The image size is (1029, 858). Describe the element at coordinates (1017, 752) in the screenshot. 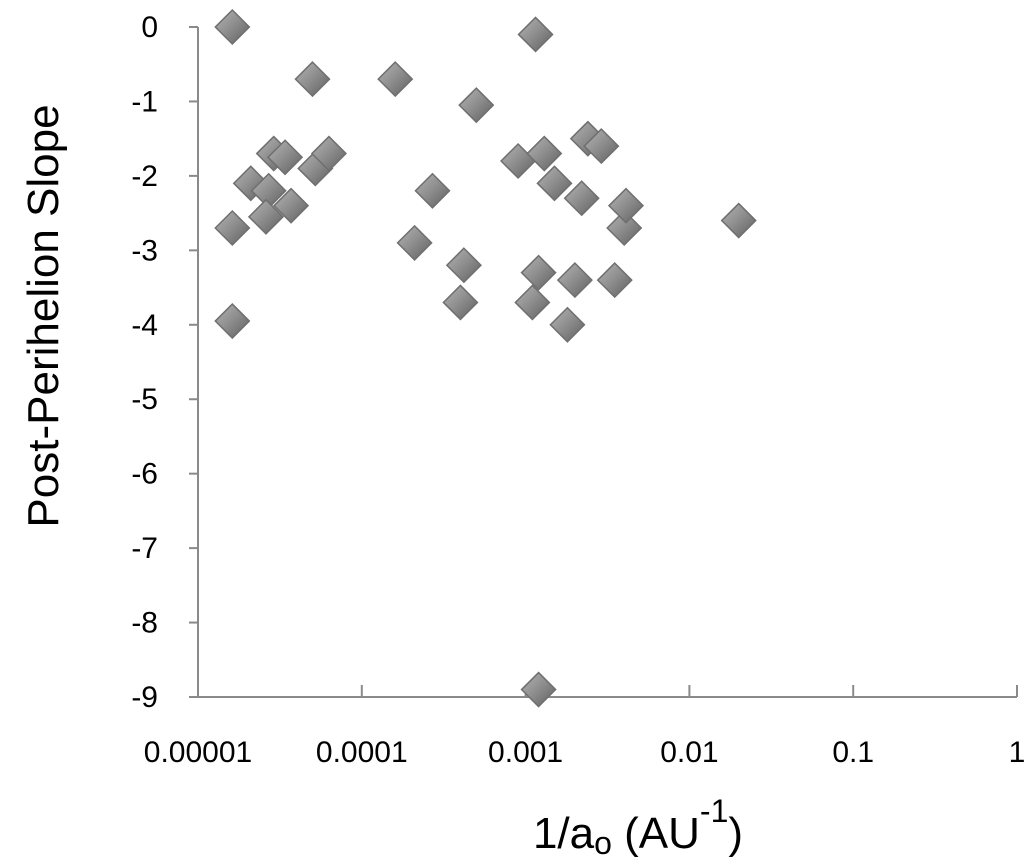

I see `x-tick-label: 1` at that location.